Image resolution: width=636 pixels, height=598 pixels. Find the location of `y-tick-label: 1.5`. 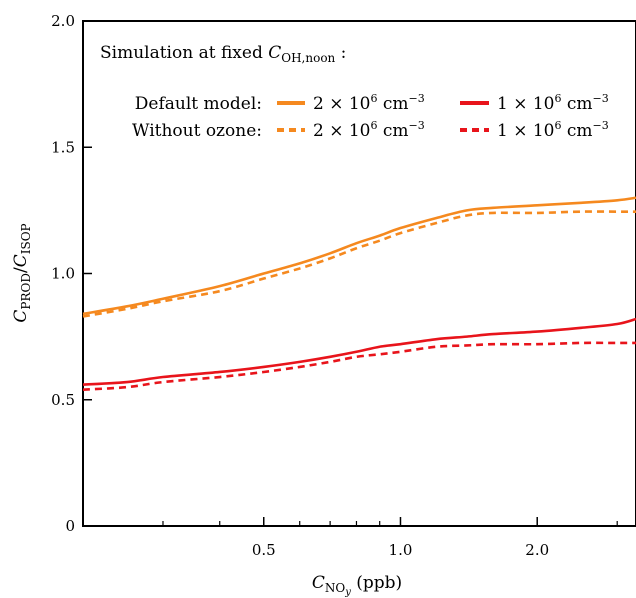

y-tick-label: 1.5 is located at coordinates (63, 147).